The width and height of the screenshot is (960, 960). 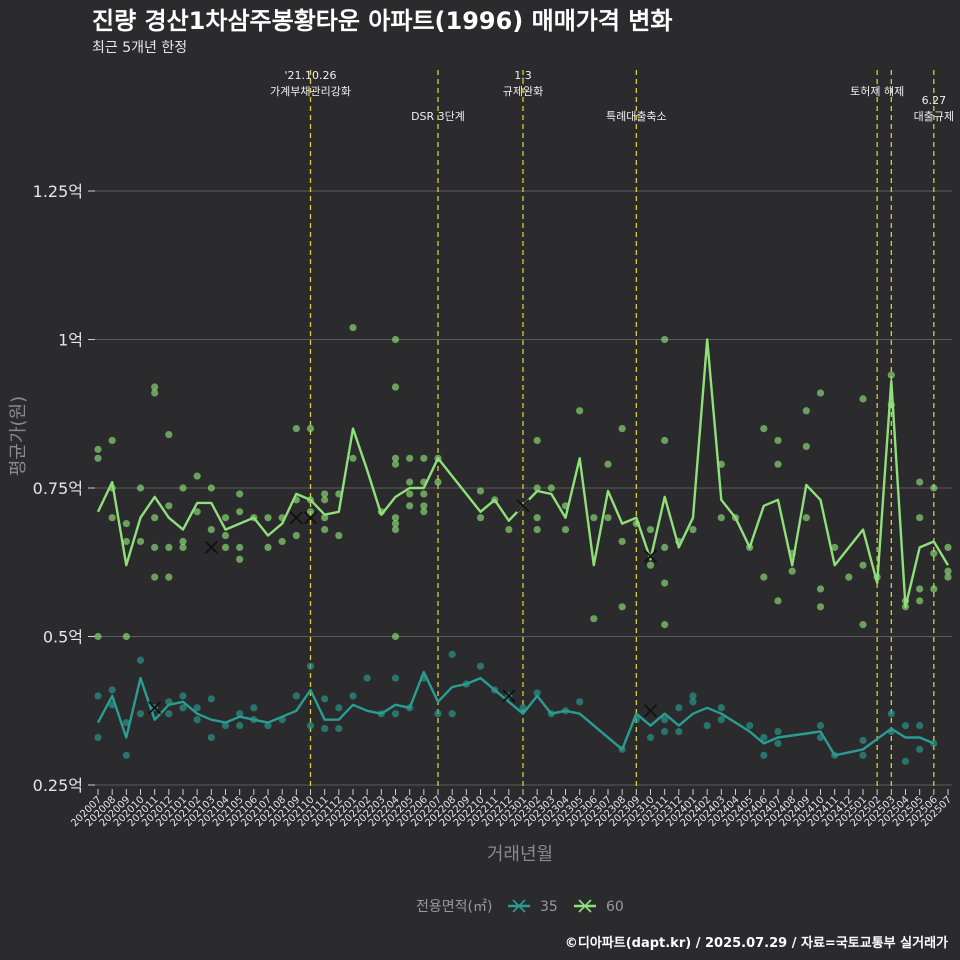 I want to click on chart-subtitle: 최근 5개년 한정, so click(x=139, y=48).